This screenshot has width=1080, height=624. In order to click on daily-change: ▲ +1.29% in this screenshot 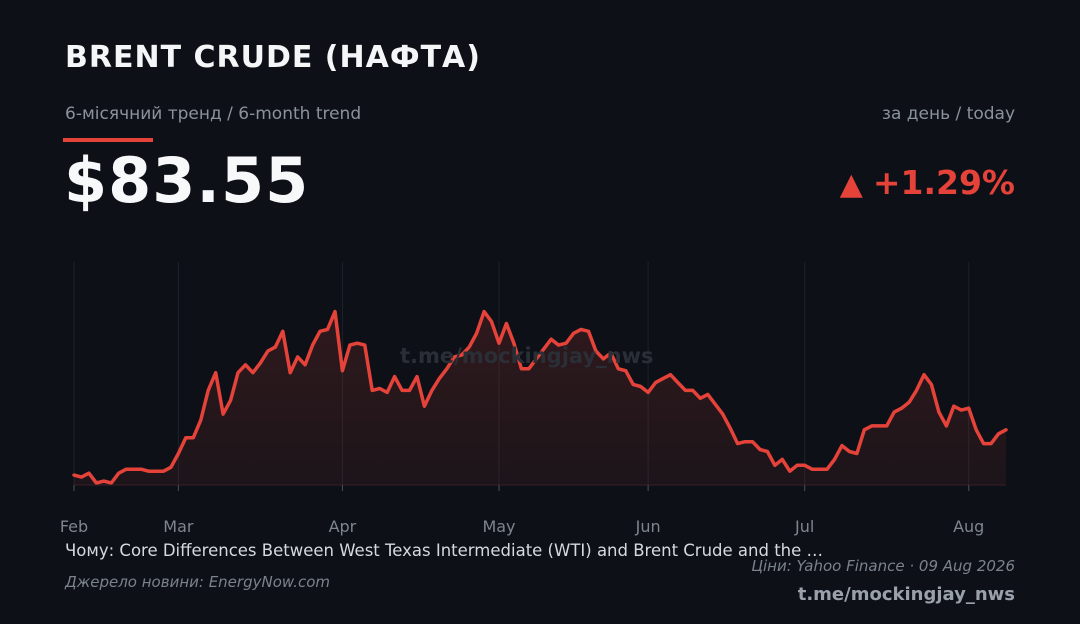, I will do `click(927, 182)`.